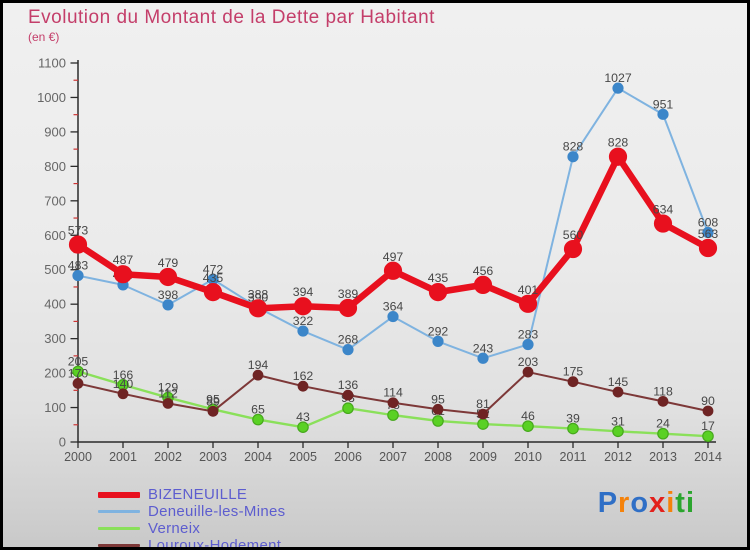  What do you see at coordinates (78, 266) in the screenshot?
I see `data-label-Deneuille-les-Mines: 483` at bounding box center [78, 266].